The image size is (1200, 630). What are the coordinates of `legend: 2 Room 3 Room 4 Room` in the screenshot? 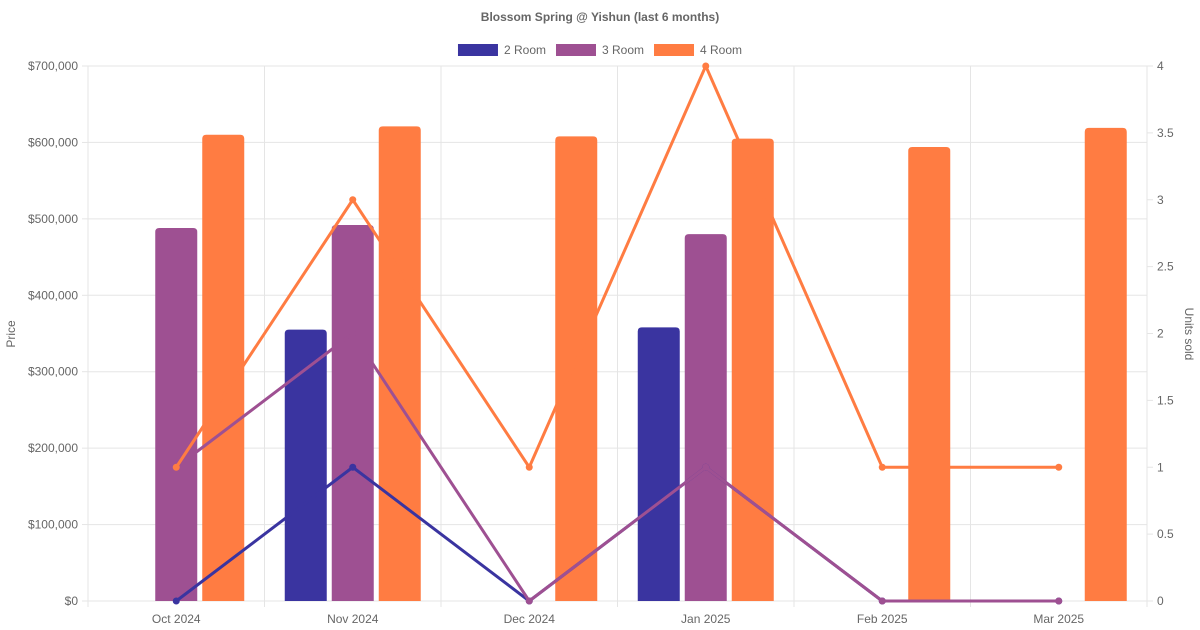 It's located at (599, 50).